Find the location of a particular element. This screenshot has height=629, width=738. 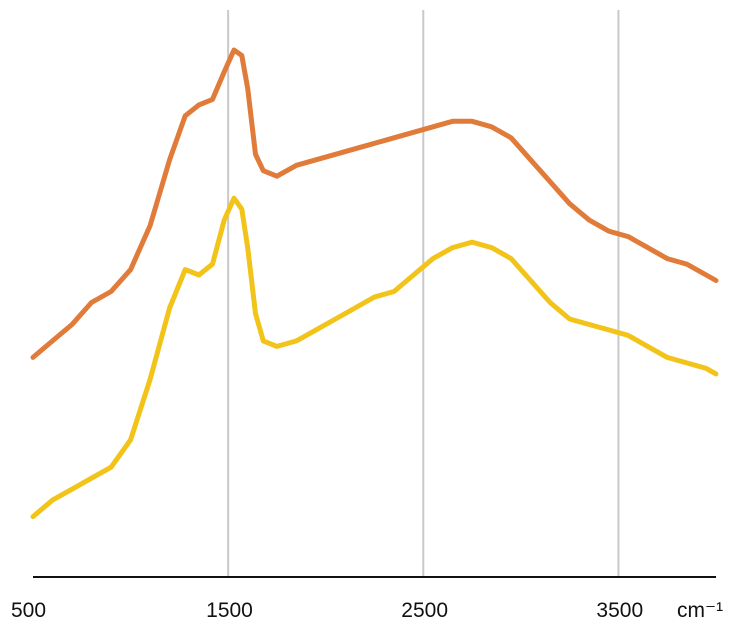

x-tick-label-2500: 2500 is located at coordinates (424, 610).